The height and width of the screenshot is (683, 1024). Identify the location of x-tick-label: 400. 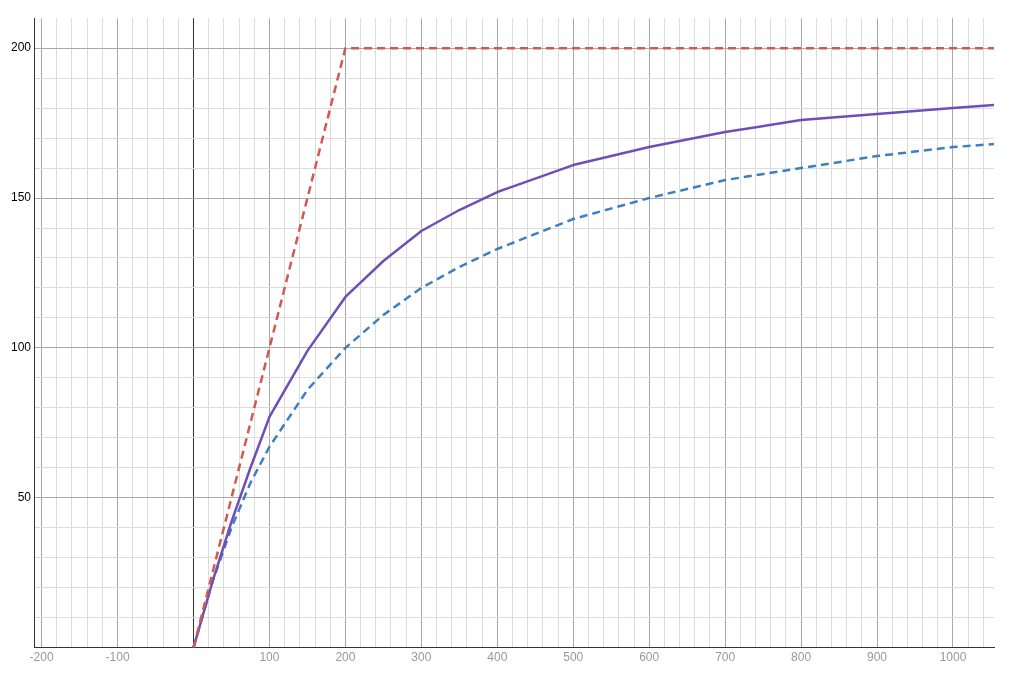
(497, 657).